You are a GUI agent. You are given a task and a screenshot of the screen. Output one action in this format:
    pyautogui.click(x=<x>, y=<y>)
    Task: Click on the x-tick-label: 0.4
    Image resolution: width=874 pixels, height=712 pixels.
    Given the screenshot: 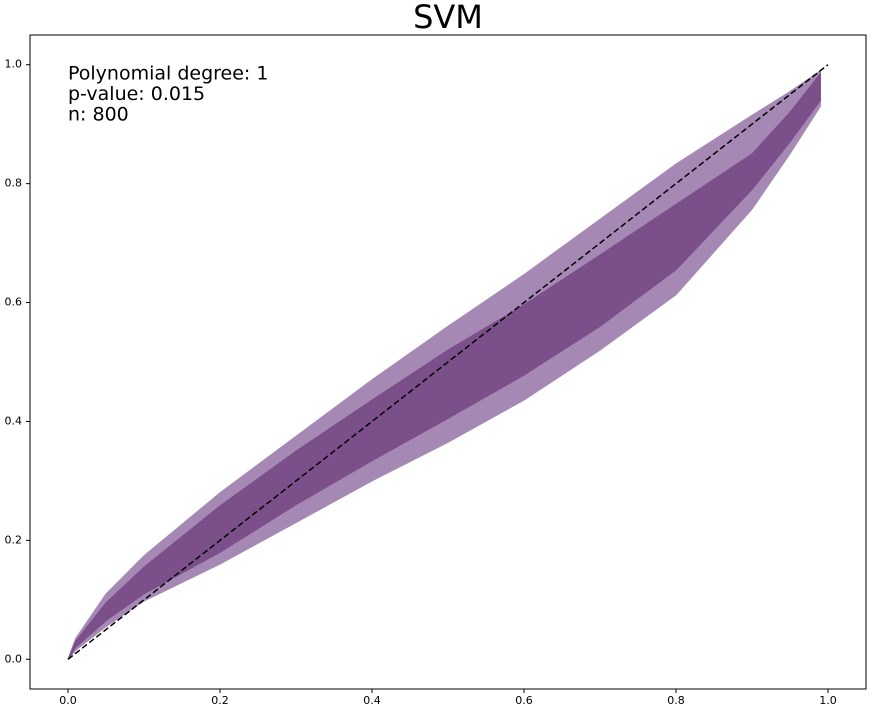 What is the action you would take?
    pyautogui.click(x=372, y=700)
    